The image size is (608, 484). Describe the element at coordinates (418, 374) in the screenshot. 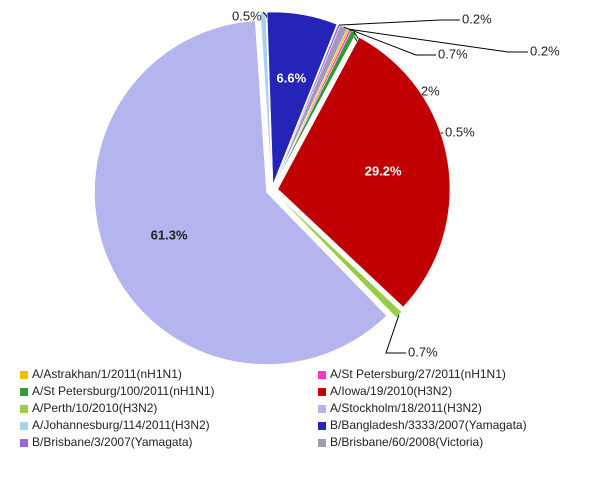

I see `legend-label: A/St Petersburg/27/2011(nH1N1)` at that location.